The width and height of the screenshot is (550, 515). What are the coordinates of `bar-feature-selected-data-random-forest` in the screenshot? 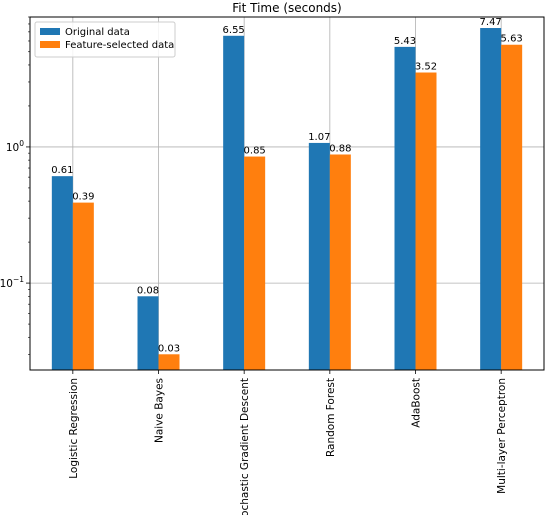 It's located at (340, 262).